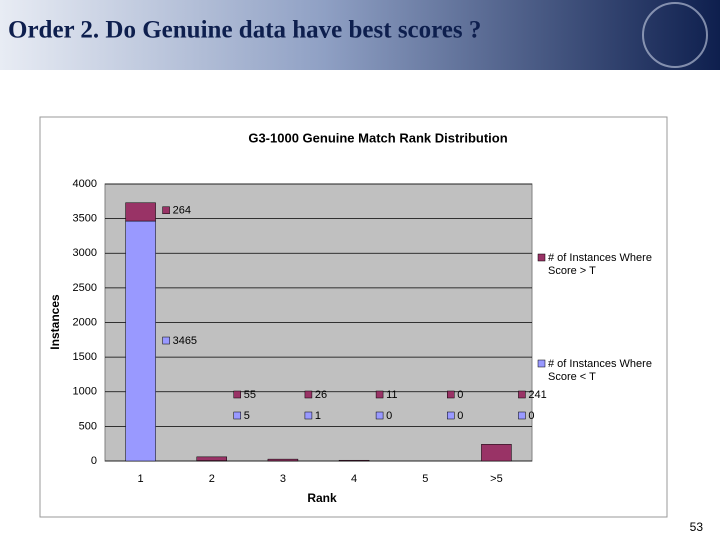  I want to click on data-label: 264, so click(182, 211).